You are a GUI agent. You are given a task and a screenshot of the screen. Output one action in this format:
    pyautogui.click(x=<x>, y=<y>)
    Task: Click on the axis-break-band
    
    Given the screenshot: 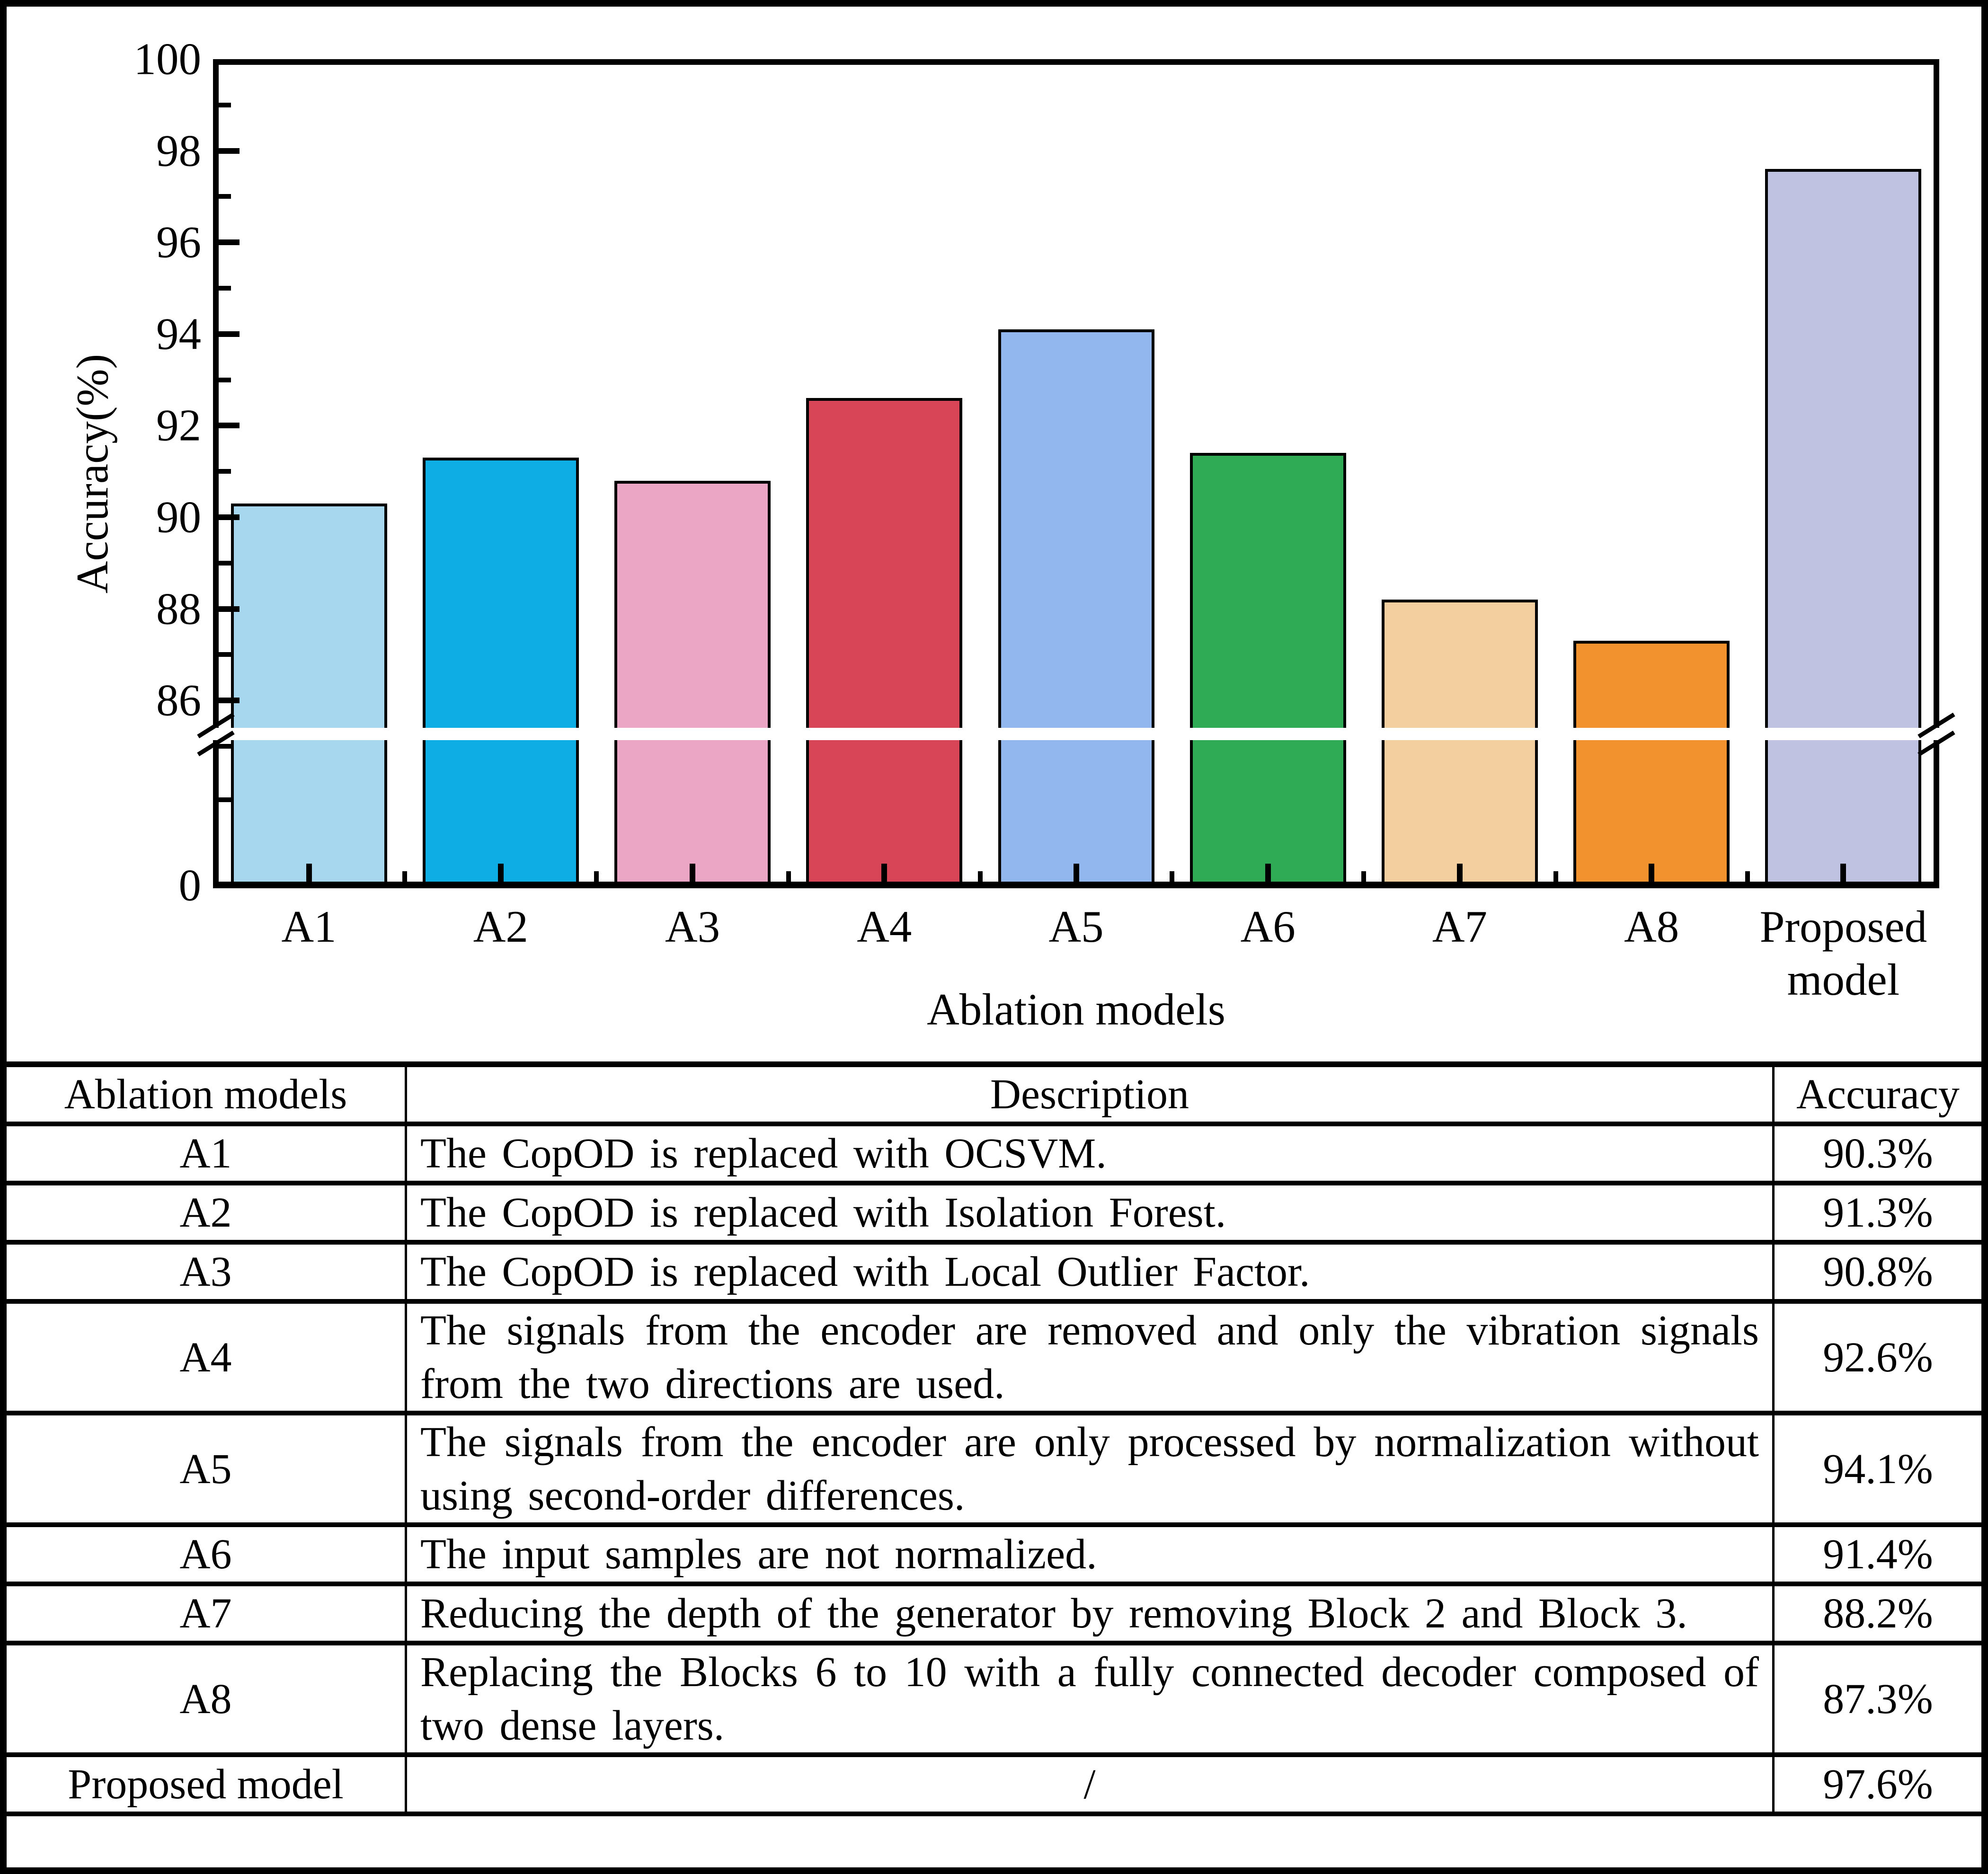 What is the action you would take?
    pyautogui.click(x=1076, y=734)
    